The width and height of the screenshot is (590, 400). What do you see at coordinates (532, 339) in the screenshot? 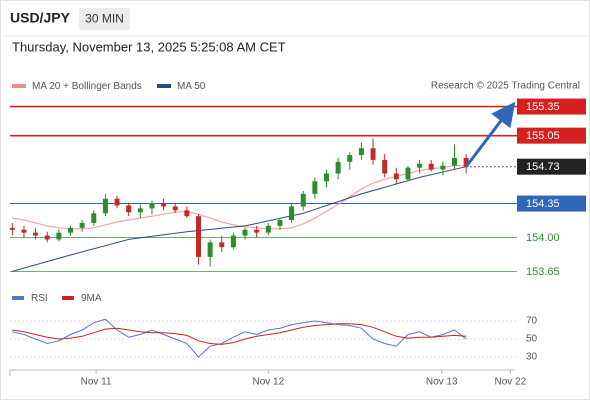
I see `rsi-tick-label: 50` at bounding box center [532, 339].